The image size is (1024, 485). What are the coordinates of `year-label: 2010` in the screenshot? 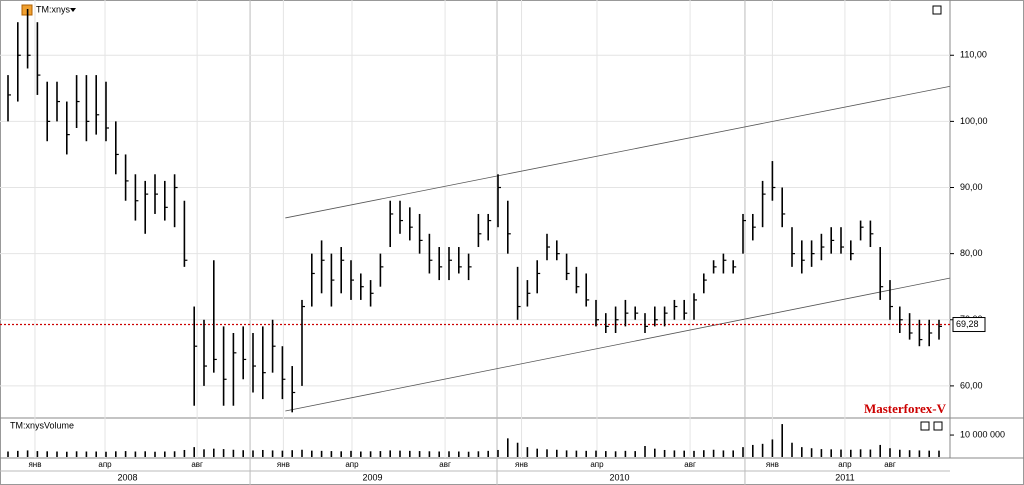 It's located at (620, 477).